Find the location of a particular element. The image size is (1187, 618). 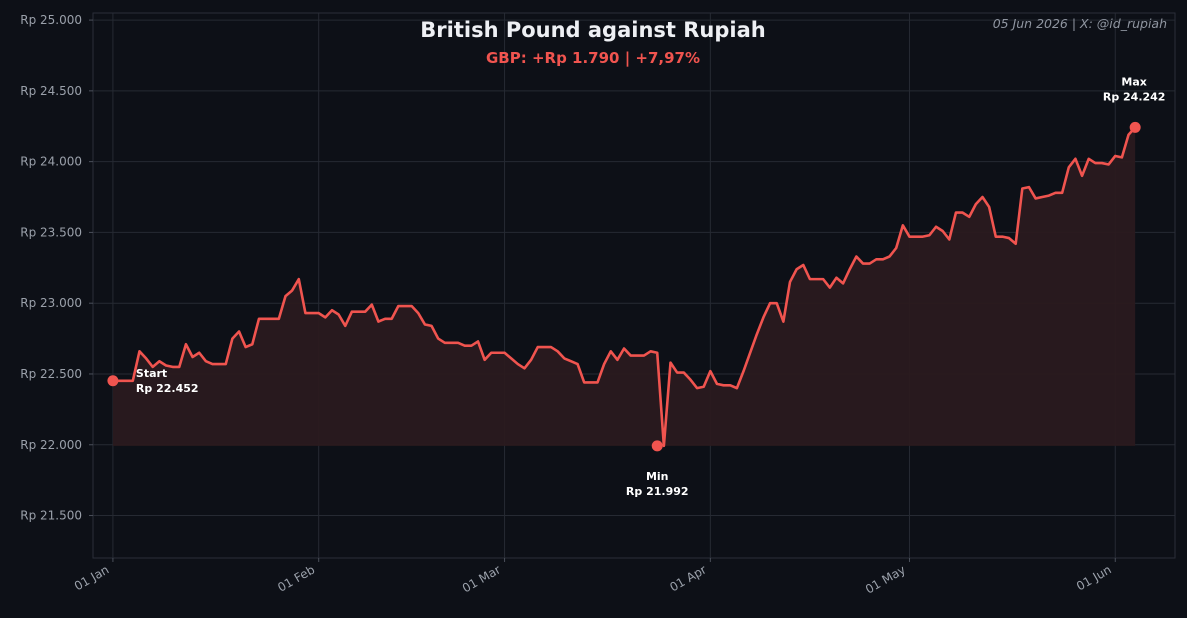

y-tick-label: Rp 22.500 is located at coordinates (51, 374).